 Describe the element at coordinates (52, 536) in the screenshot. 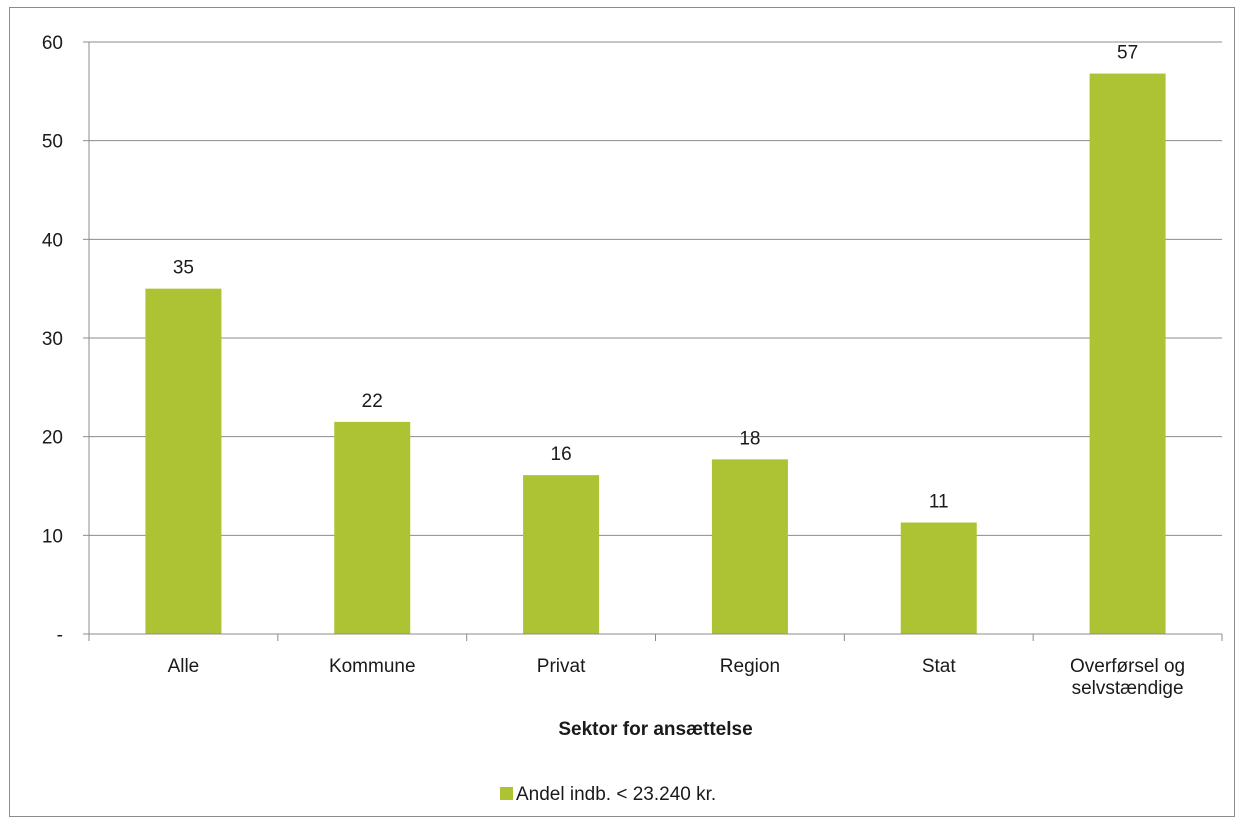

I see `y-tick-label: 10` at that location.